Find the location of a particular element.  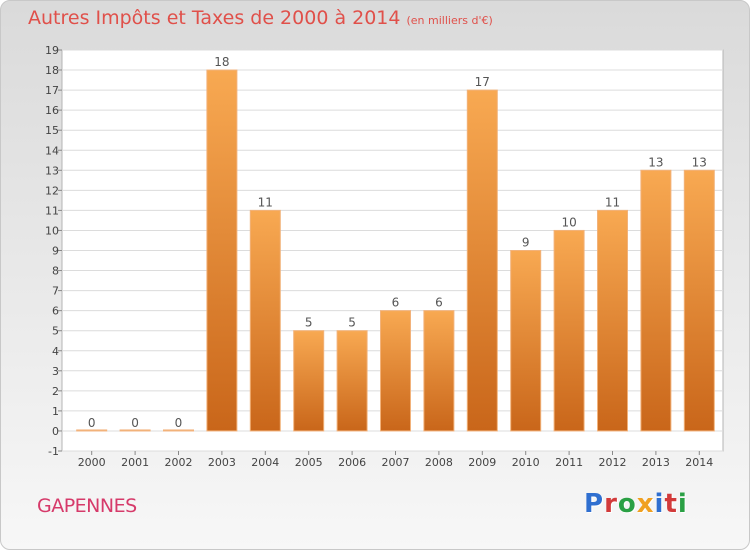

y-tick-label: 17 is located at coordinates (52, 90).